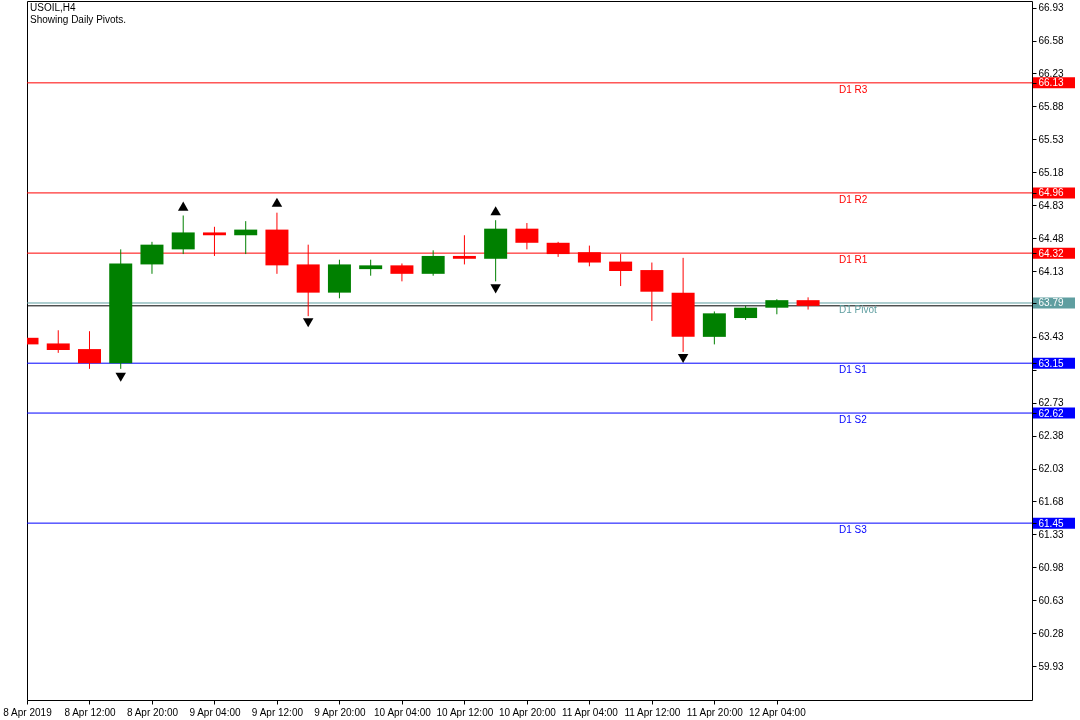  Describe the element at coordinates (1051, 413) in the screenshot. I see `y-tick-label: 62.62` at that location.